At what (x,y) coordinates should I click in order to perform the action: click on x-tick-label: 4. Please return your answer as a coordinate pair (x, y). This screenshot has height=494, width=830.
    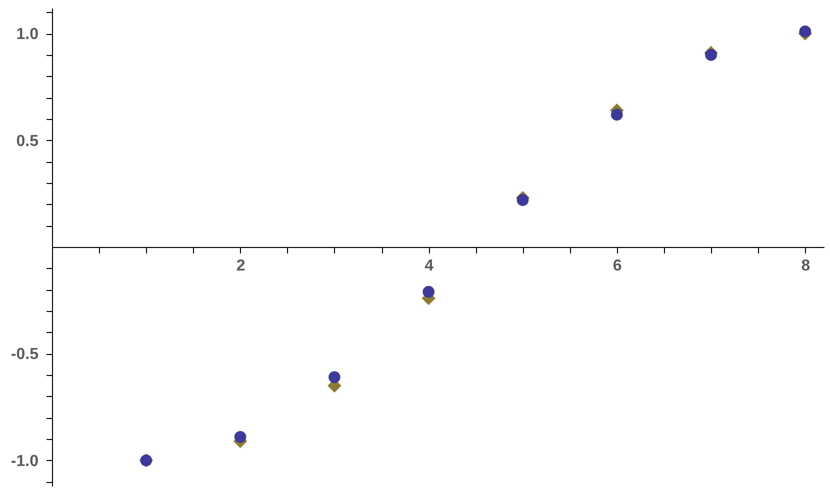
    Looking at the image, I should click on (429, 266).